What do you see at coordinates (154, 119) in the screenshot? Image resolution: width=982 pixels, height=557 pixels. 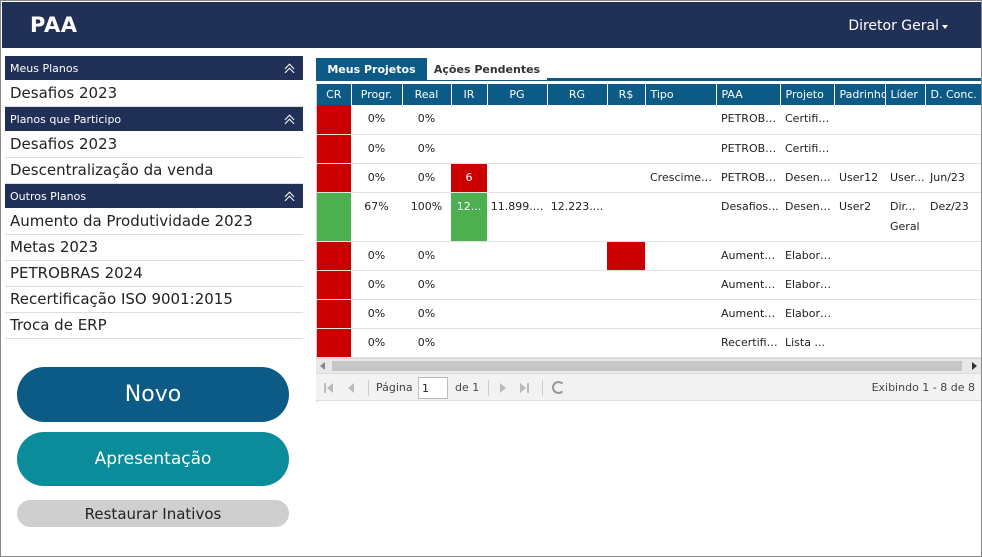 I see `section-header-planos-que-participo: Planos que Participo` at bounding box center [154, 119].